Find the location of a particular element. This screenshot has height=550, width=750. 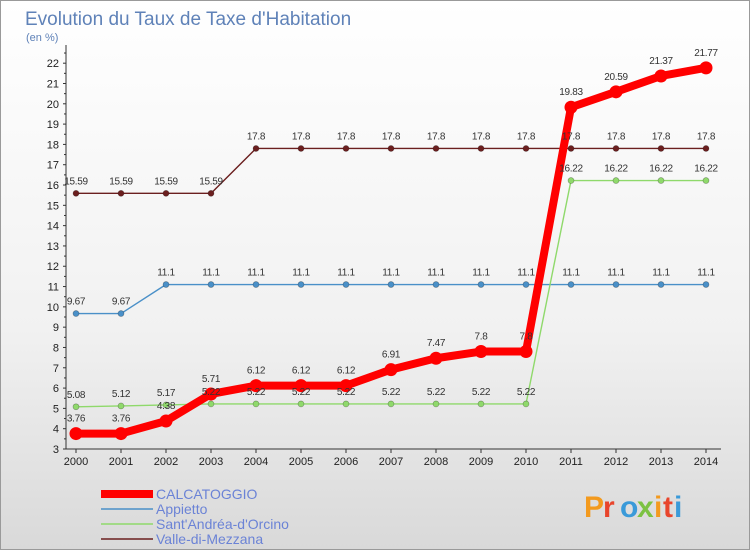

proxiti-logo: Pr ox i t i is located at coordinates (633, 507).